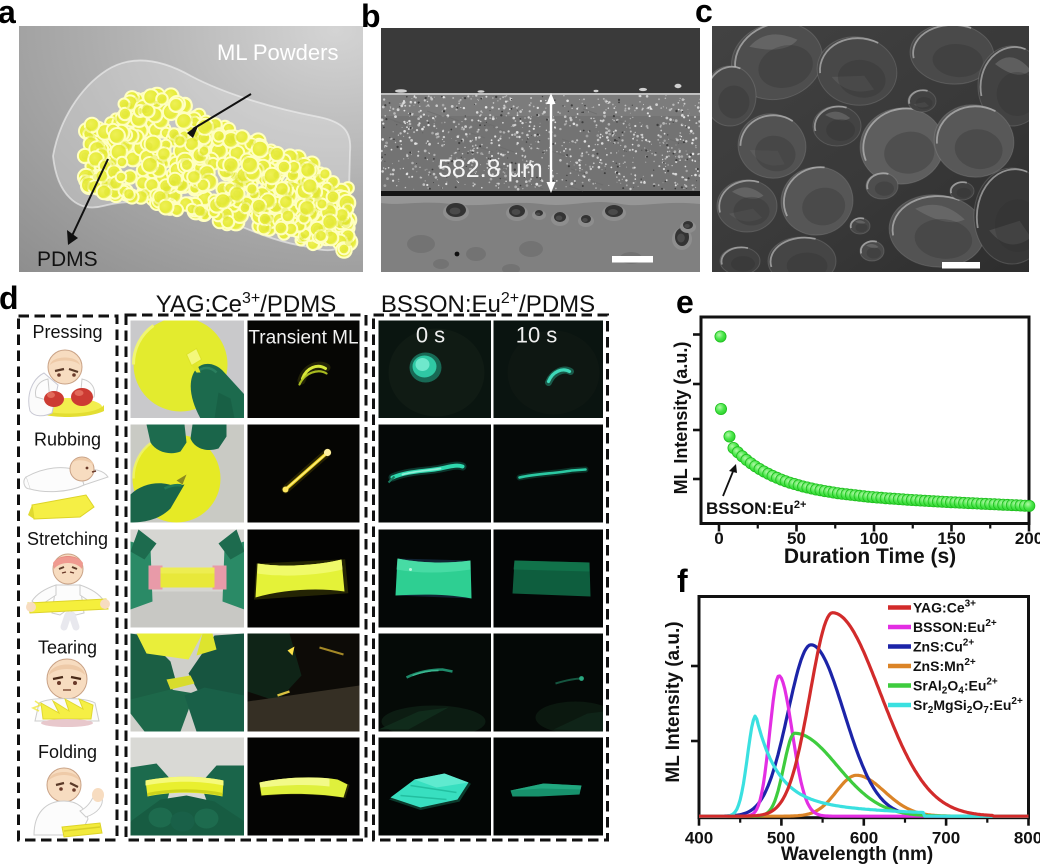 Image resolution: width=1040 pixels, height=864 pixels. Describe the element at coordinates (943, 646) in the screenshot. I see `svg-text: ZnS:Cu2+` at that location.